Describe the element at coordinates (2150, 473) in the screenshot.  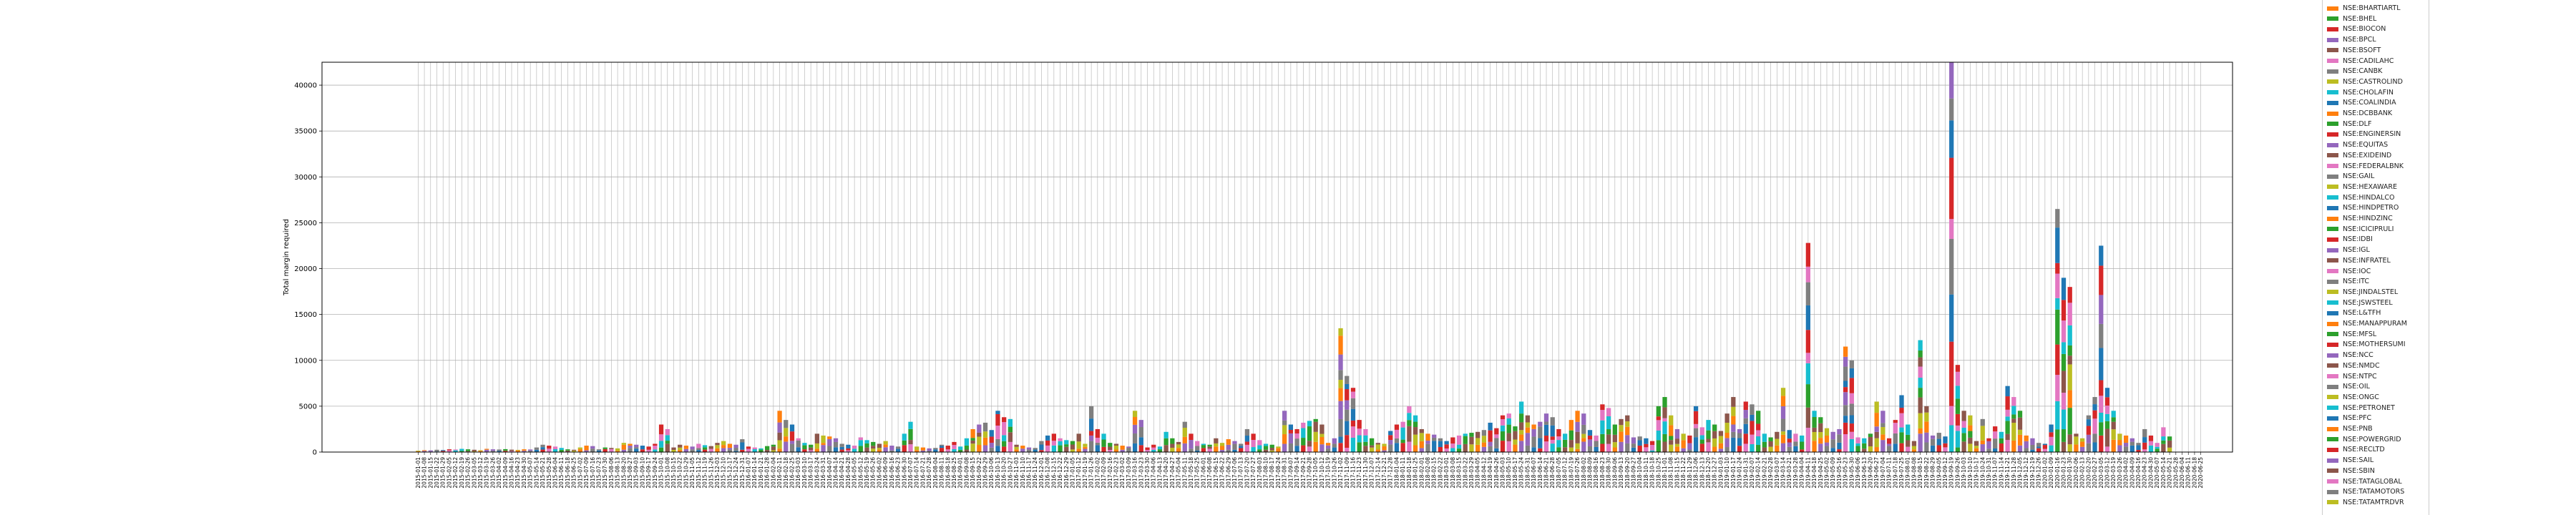
I see `x-tick-label: 2020-04-30` at that location.